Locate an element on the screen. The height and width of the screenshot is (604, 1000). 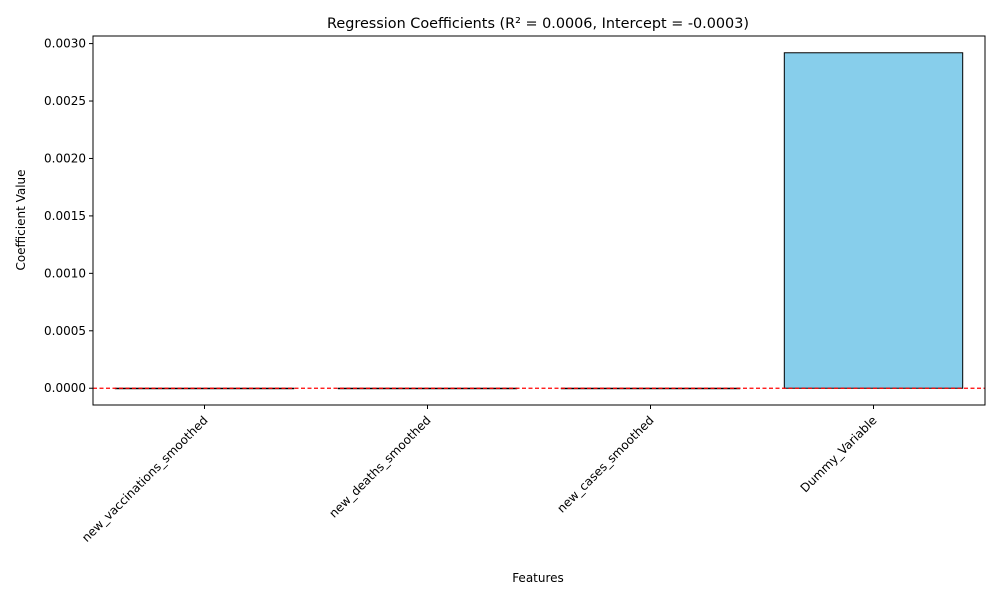
x-tick-label: new_vaccinations_smoothed is located at coordinates (144, 478).